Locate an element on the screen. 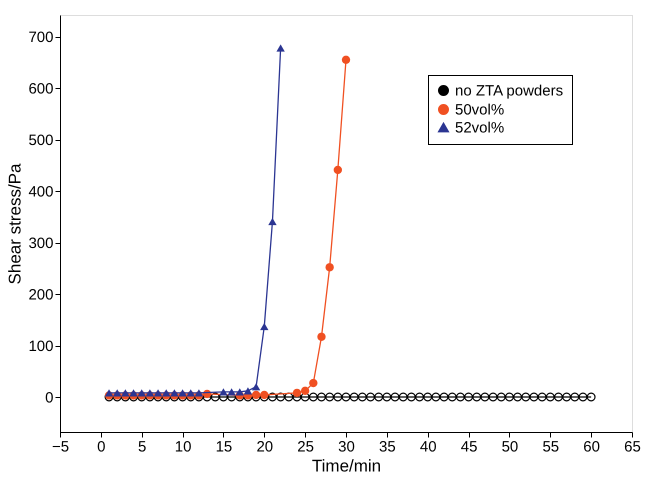  legend-label: 52vol% is located at coordinates (479, 128).